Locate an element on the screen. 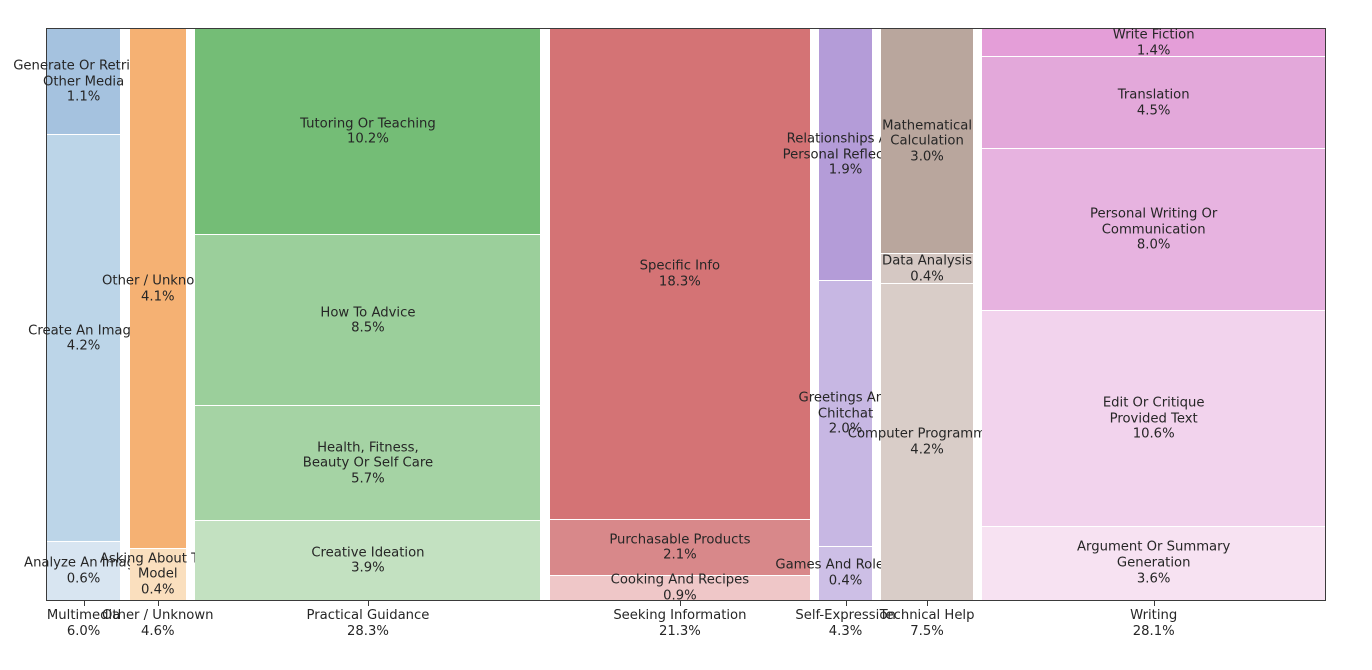  category-percent: 7.5% is located at coordinates (927, 631).